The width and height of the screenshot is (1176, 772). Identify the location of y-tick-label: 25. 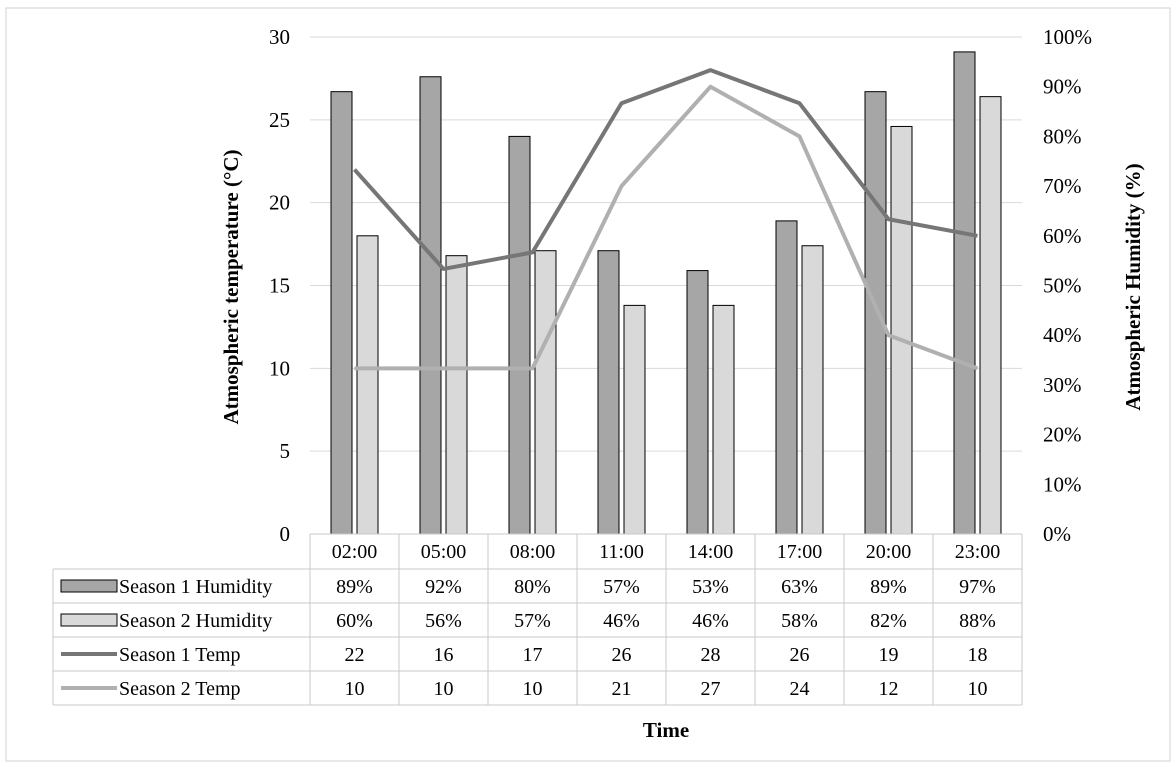
(279, 120).